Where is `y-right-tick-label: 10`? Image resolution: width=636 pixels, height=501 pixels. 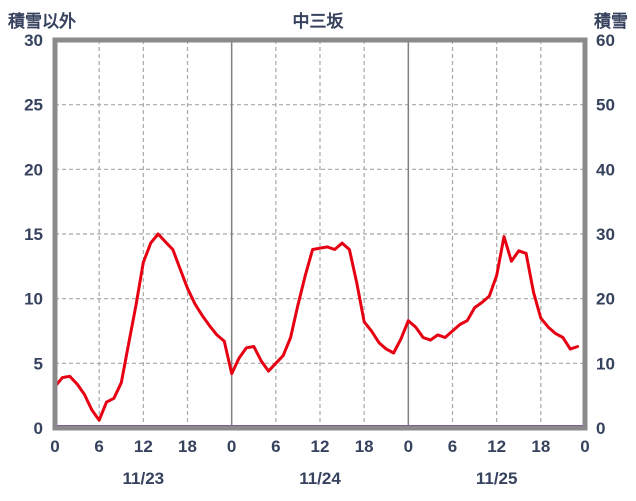
y-right-tick-label: 10 is located at coordinates (605, 363).